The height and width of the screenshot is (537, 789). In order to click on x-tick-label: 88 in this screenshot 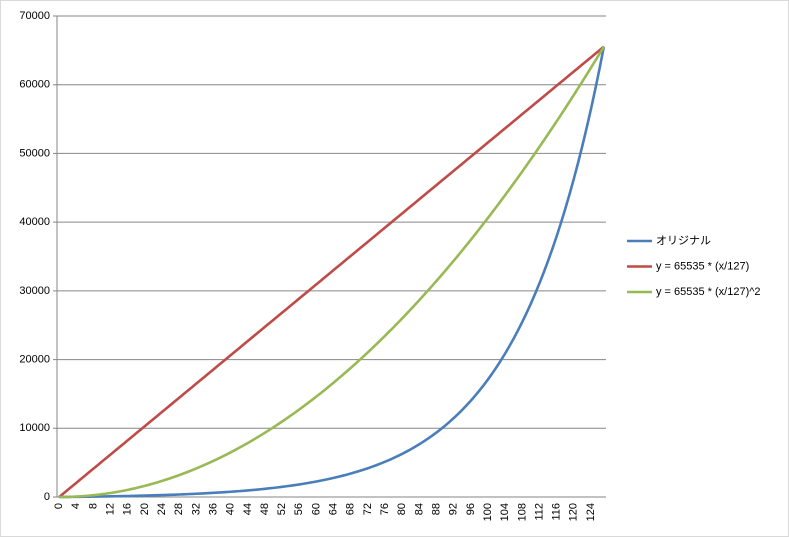, I will do `click(436, 509)`.